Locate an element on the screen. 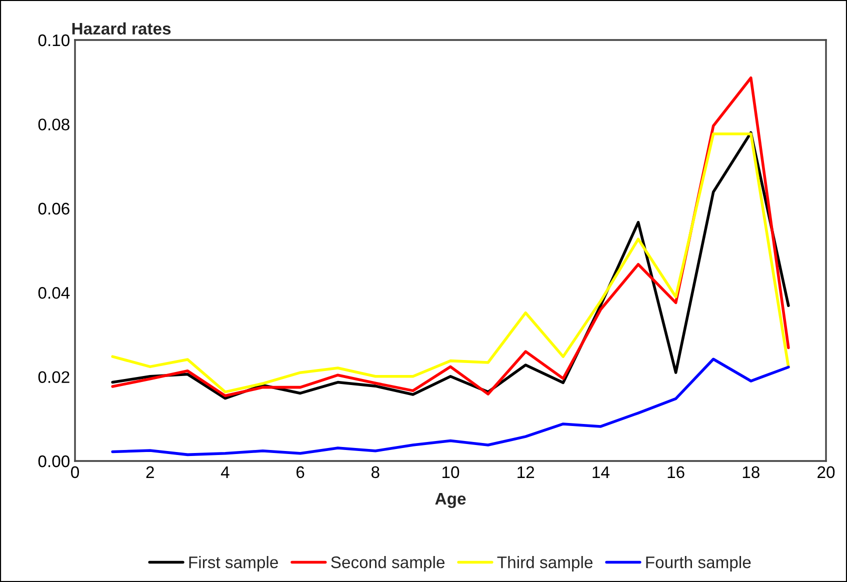  y-tick-label: 0.02 is located at coordinates (54, 377).